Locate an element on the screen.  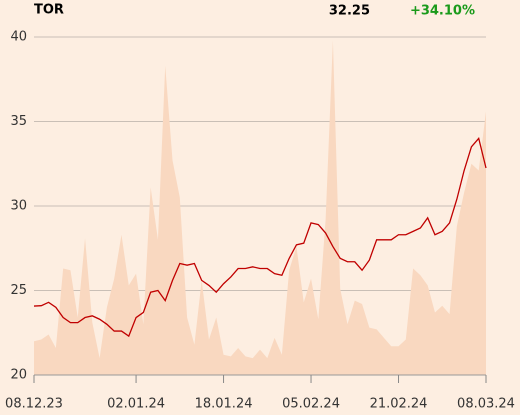
x-tick-label: 08.03.24 is located at coordinates (486, 404).